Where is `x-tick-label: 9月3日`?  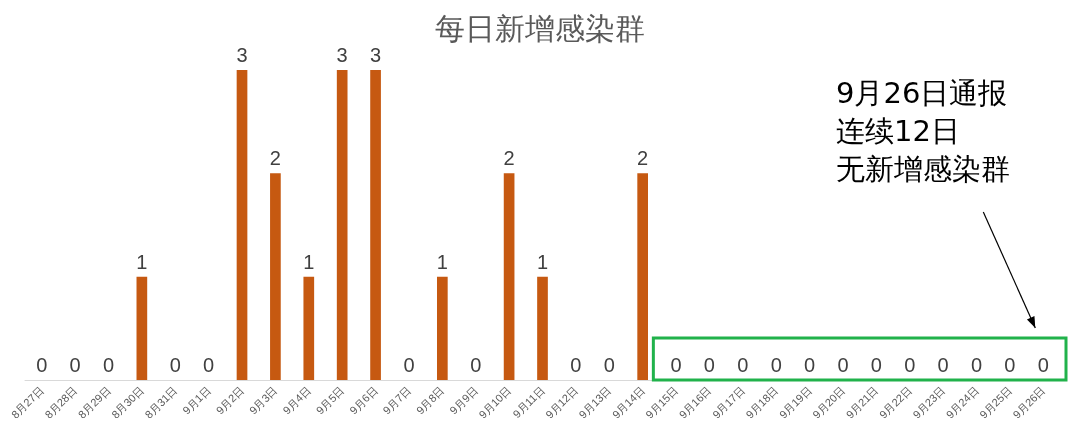 x-tick-label: 9月3日 is located at coordinates (263, 400).